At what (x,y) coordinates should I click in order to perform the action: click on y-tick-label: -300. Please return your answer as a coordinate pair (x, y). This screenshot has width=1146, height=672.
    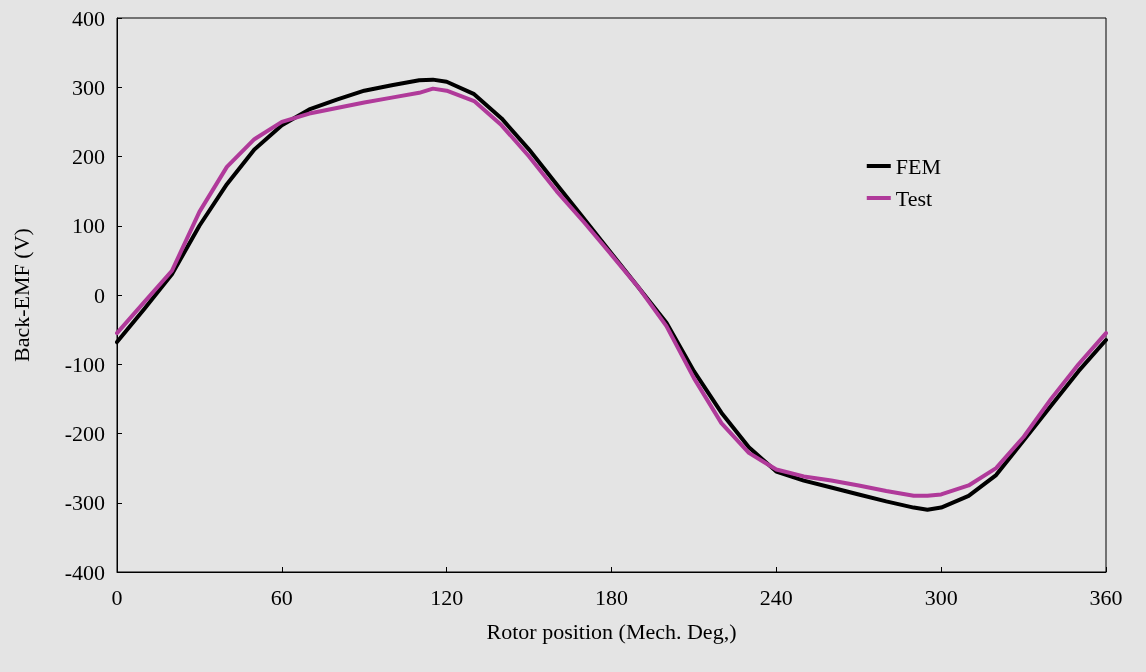
    Looking at the image, I should click on (84, 503).